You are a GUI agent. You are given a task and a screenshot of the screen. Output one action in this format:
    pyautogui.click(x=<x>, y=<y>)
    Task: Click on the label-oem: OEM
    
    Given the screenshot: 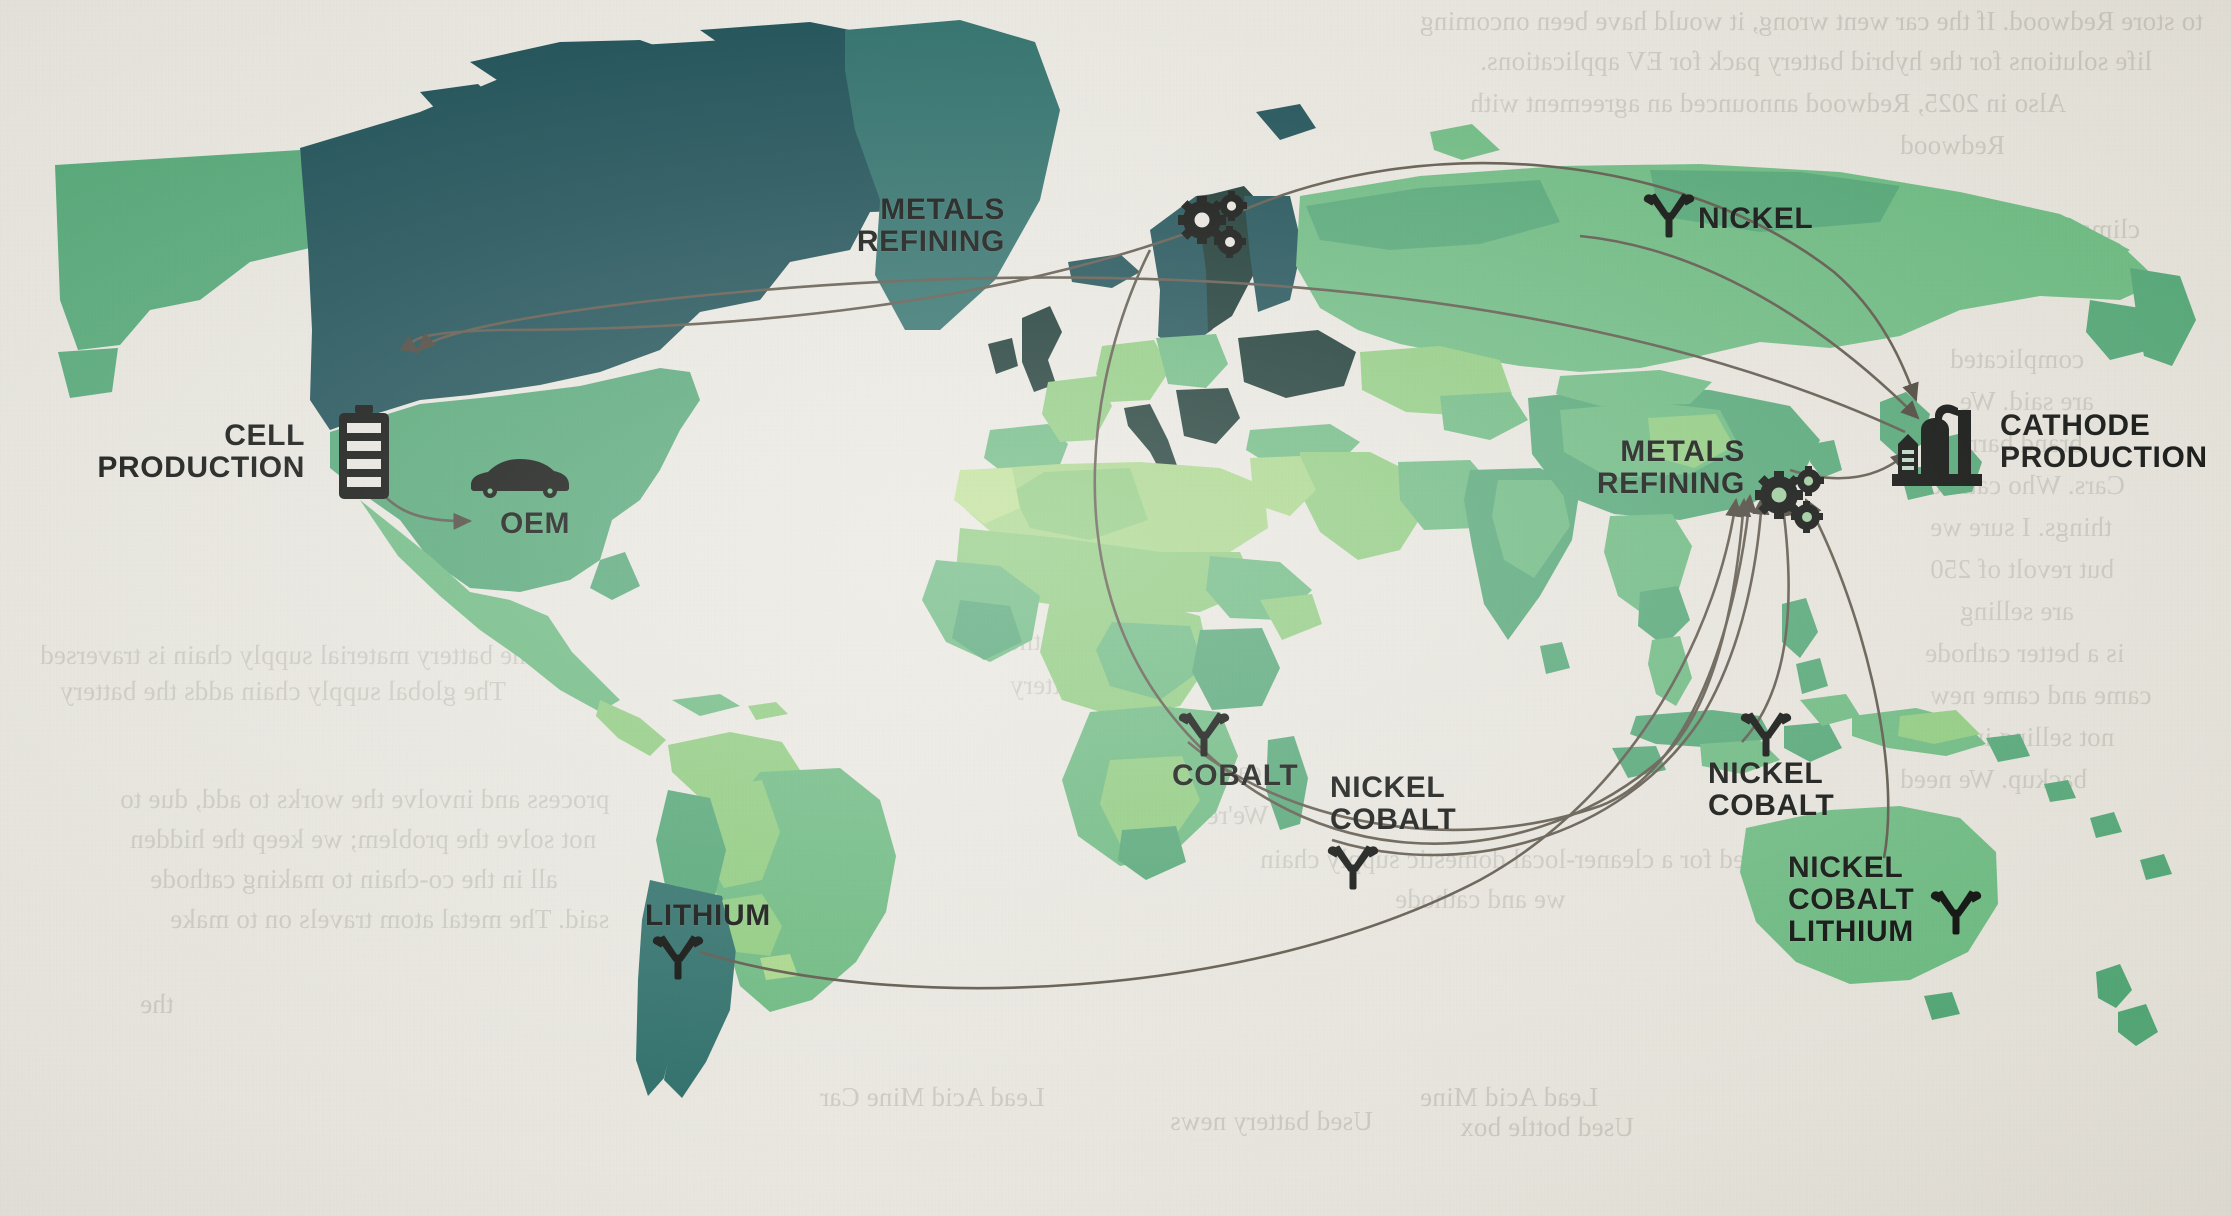 What is the action you would take?
    pyautogui.click(x=535, y=523)
    